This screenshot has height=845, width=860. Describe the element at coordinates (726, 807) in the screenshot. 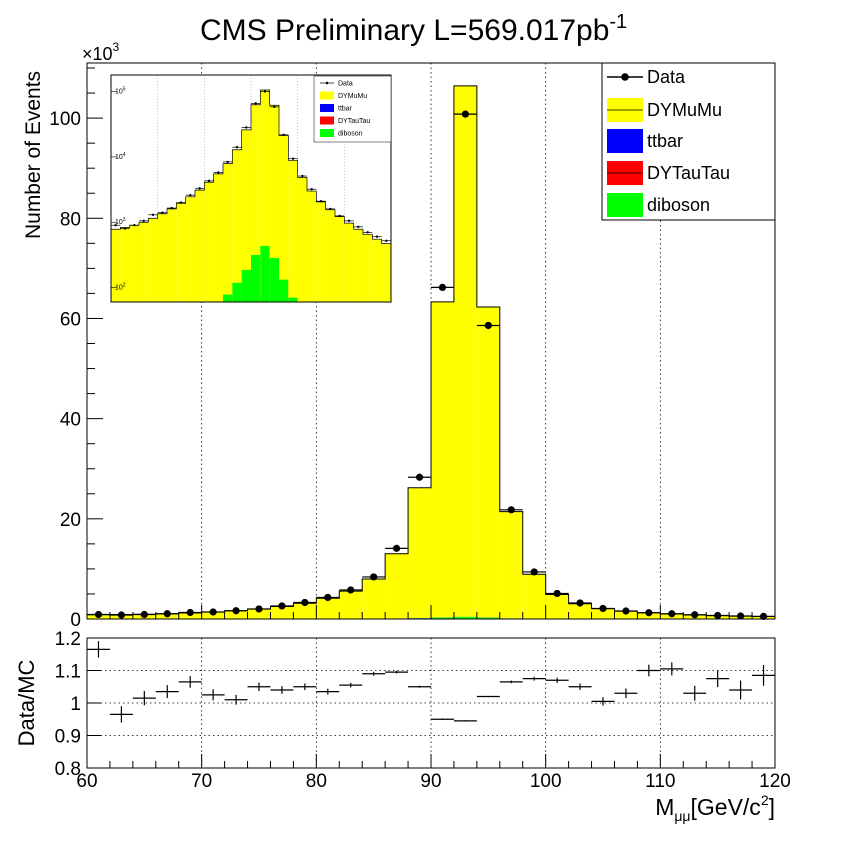

I see `x-label-unit: [GeV/c` at that location.